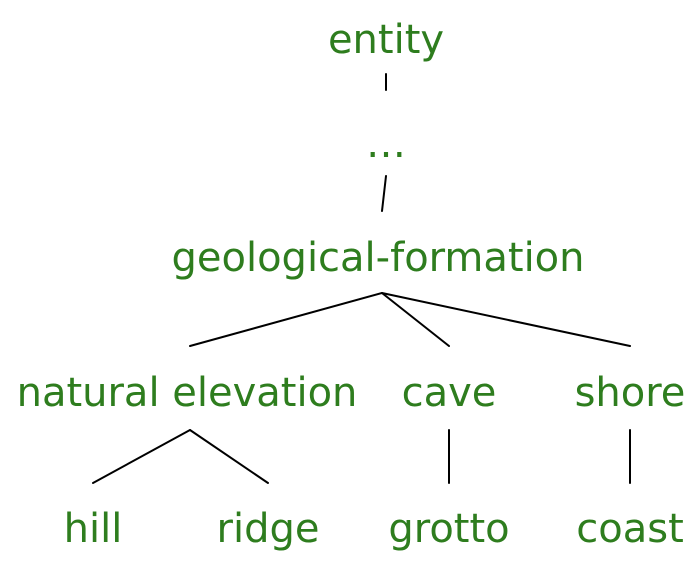  I want to click on edge-geological-formation-natural-elevation, so click(286, 319).